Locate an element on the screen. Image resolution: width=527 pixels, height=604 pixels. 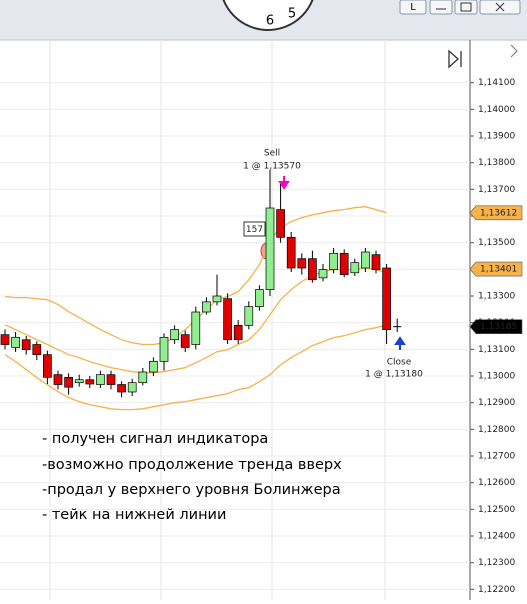
y-tick-label: 1,12900 is located at coordinates (496, 403).